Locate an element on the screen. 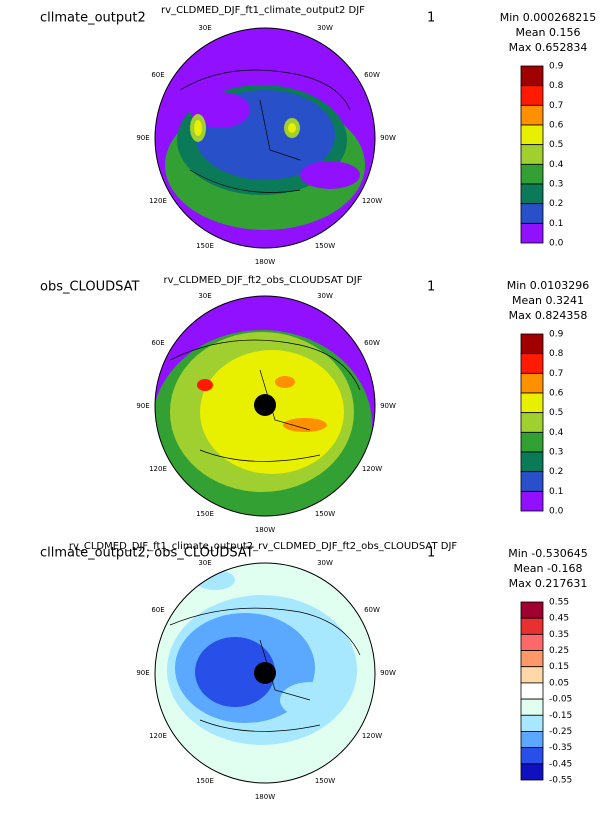 This screenshot has height=814, width=606. colorbar-label: -0.25 is located at coordinates (560, 732).